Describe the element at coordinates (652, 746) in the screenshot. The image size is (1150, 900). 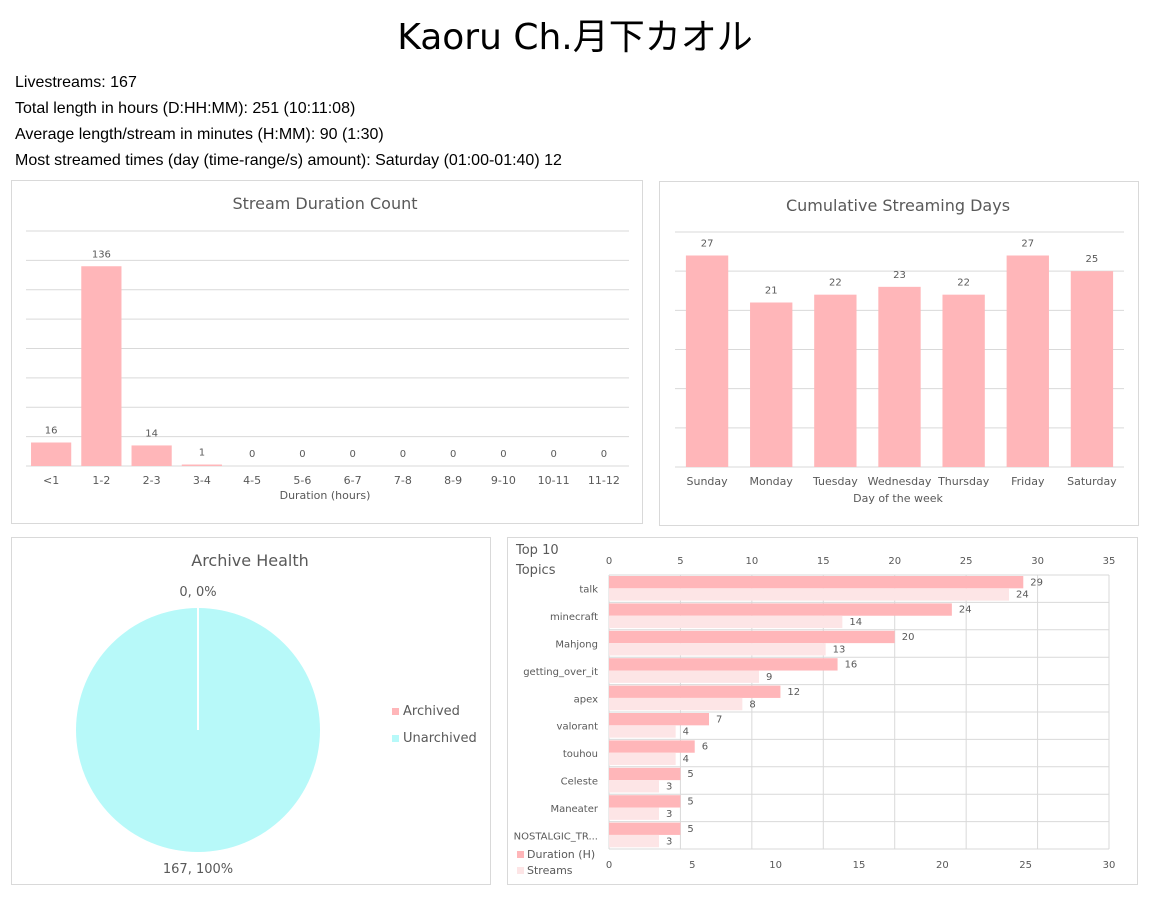
I see `bar-duration-touhou` at that location.